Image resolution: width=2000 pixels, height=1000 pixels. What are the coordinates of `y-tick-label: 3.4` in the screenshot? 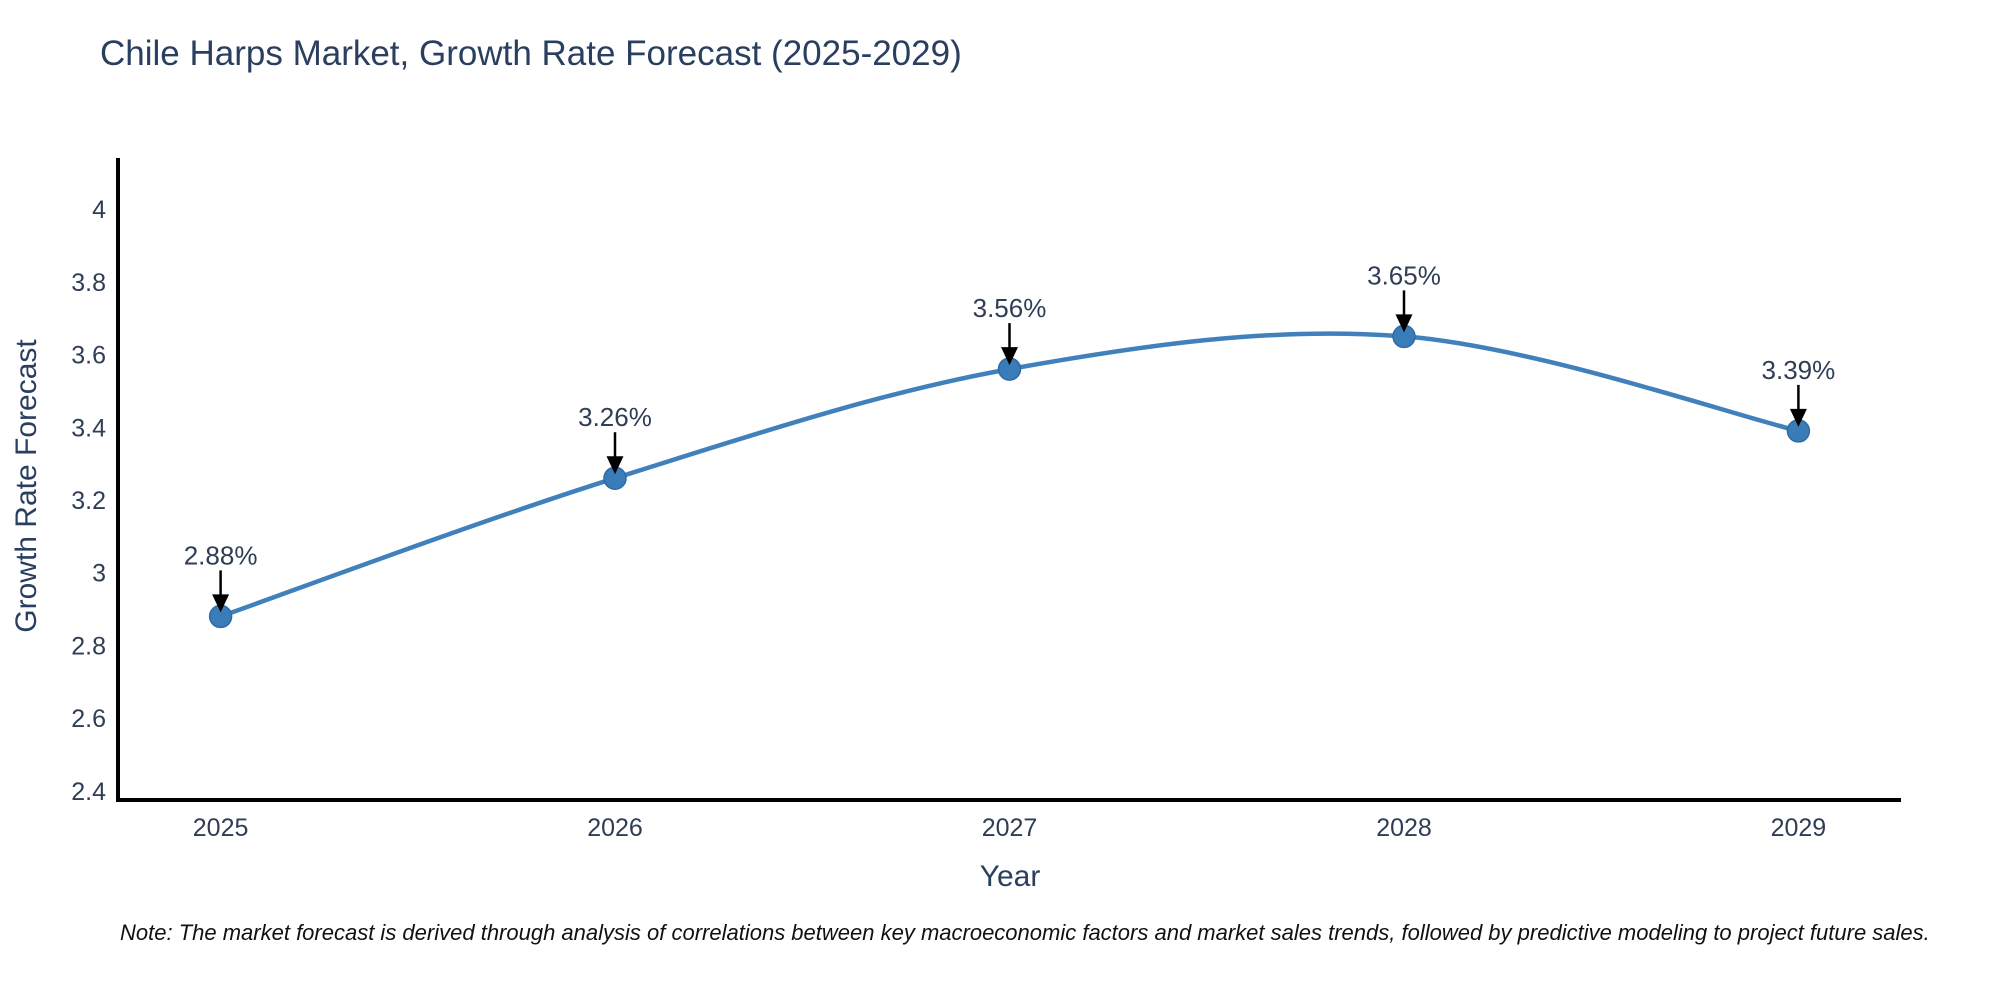 It's located at (88, 428).